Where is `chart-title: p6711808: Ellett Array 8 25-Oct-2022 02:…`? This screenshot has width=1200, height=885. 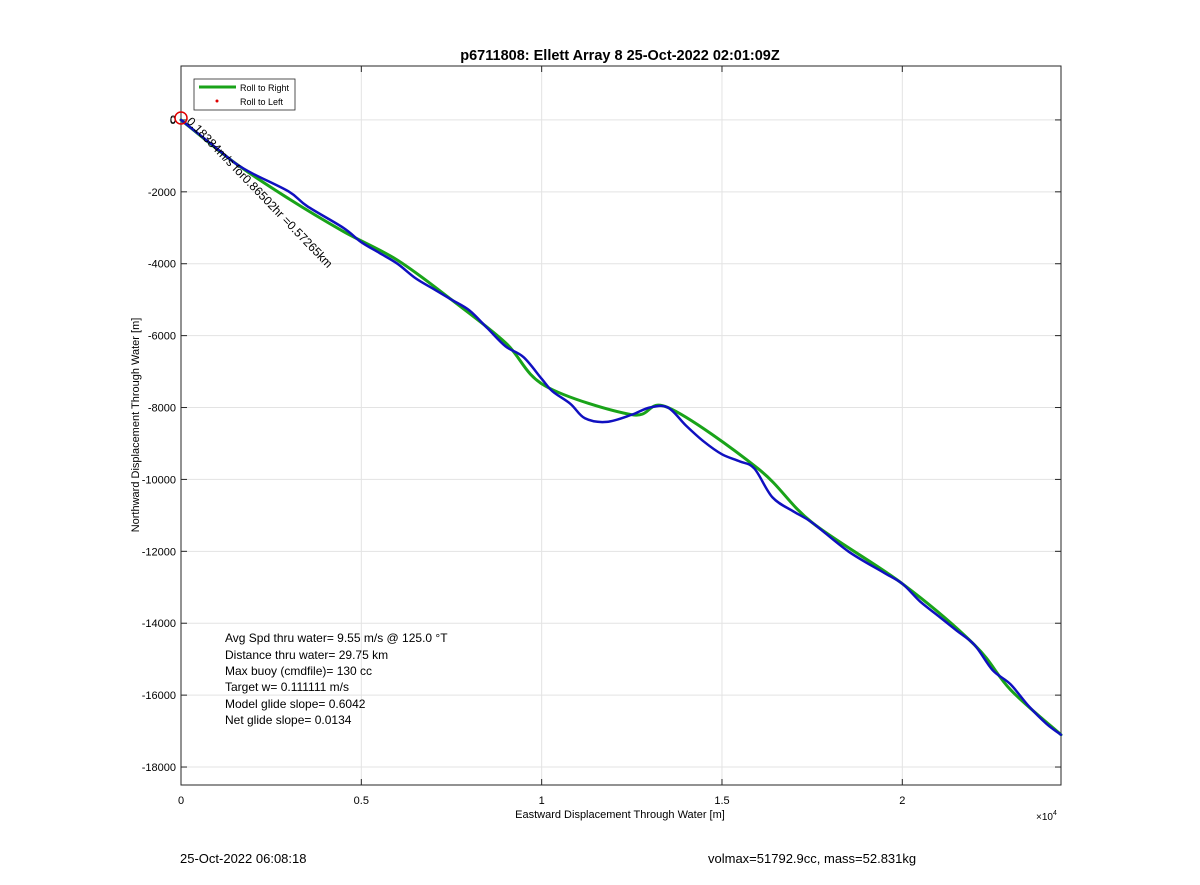
chart-title: p6711808: Ellett Array 8 25-Oct-2022 02:… is located at coordinates (620, 56).